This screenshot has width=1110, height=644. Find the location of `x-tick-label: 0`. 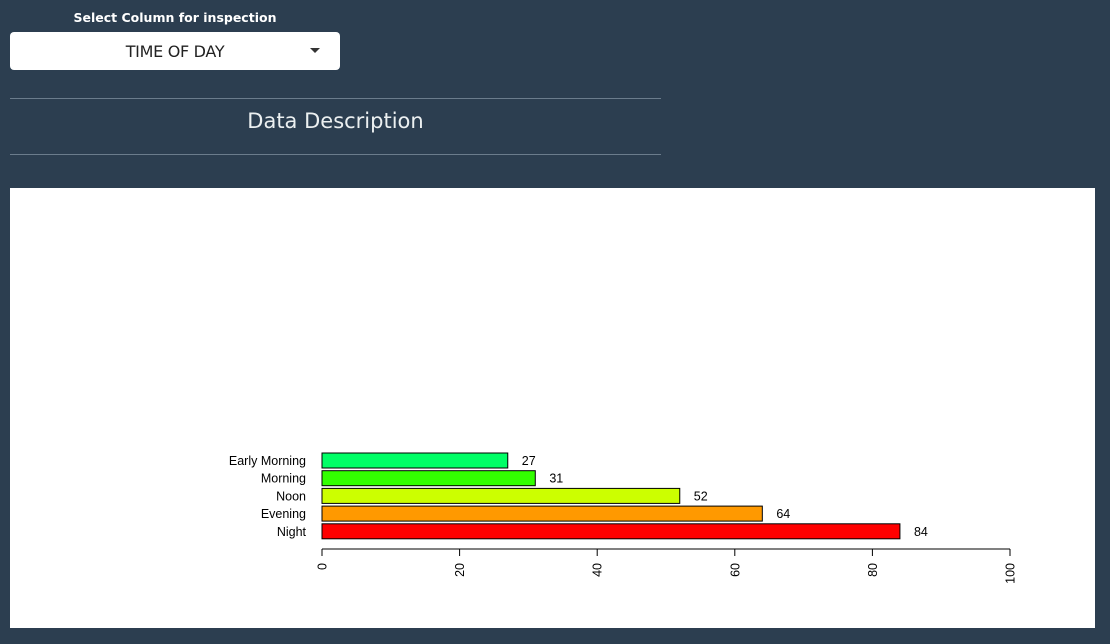

x-tick-label: 0 is located at coordinates (323, 566).